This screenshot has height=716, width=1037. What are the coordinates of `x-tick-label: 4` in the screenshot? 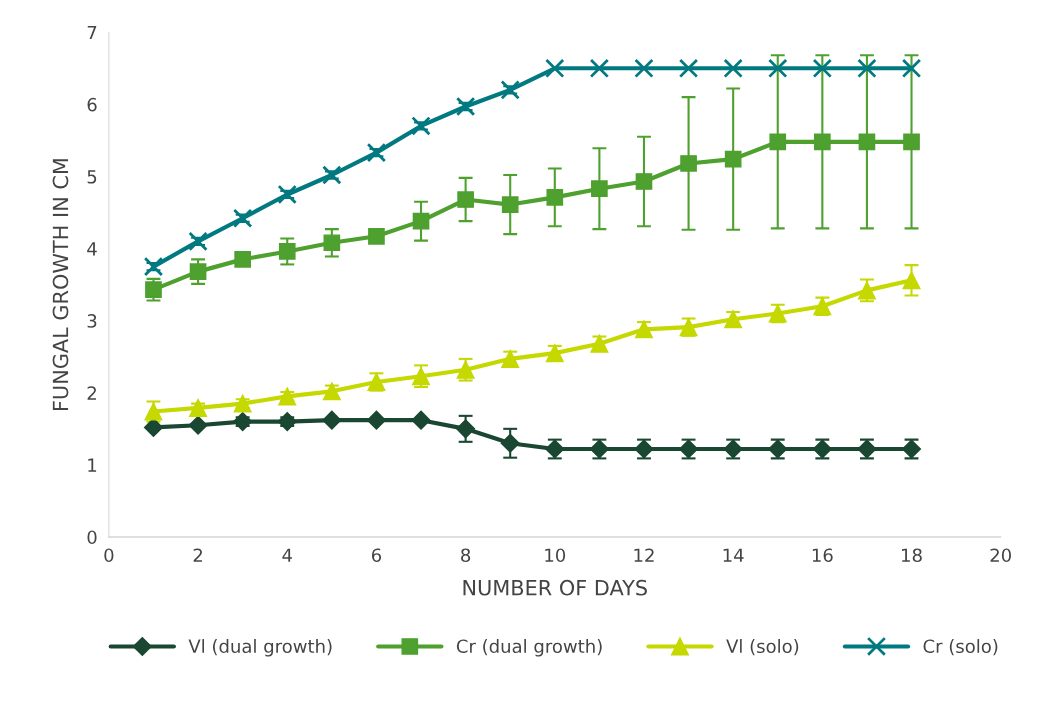 It's located at (287, 555).